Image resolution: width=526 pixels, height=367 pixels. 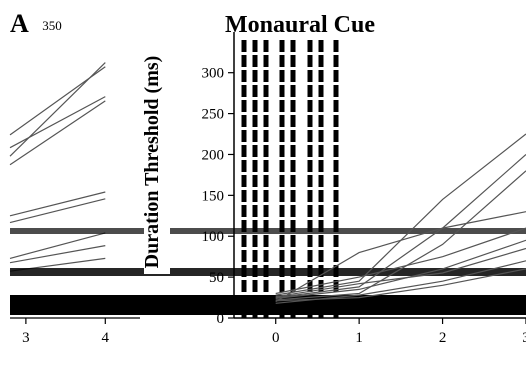 I want to click on band-artifact-light, so click(x=268, y=231).